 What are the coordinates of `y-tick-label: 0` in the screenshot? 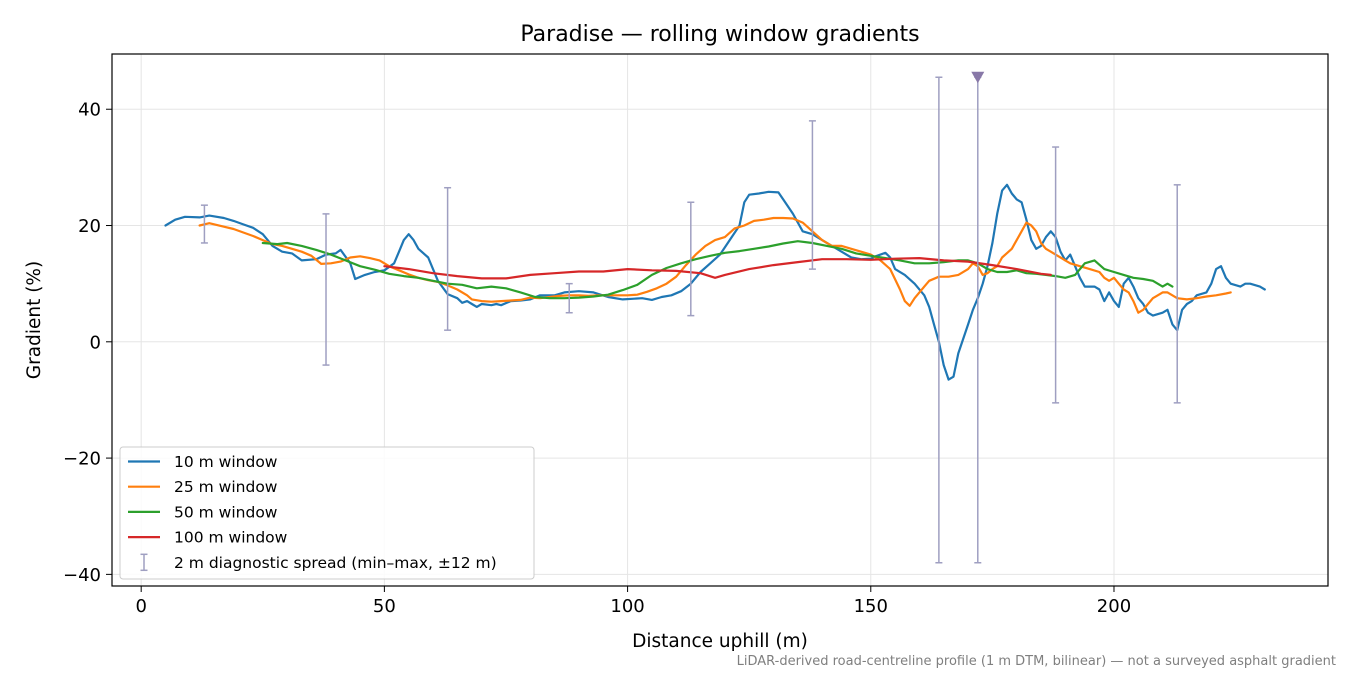 It's located at (95, 342).